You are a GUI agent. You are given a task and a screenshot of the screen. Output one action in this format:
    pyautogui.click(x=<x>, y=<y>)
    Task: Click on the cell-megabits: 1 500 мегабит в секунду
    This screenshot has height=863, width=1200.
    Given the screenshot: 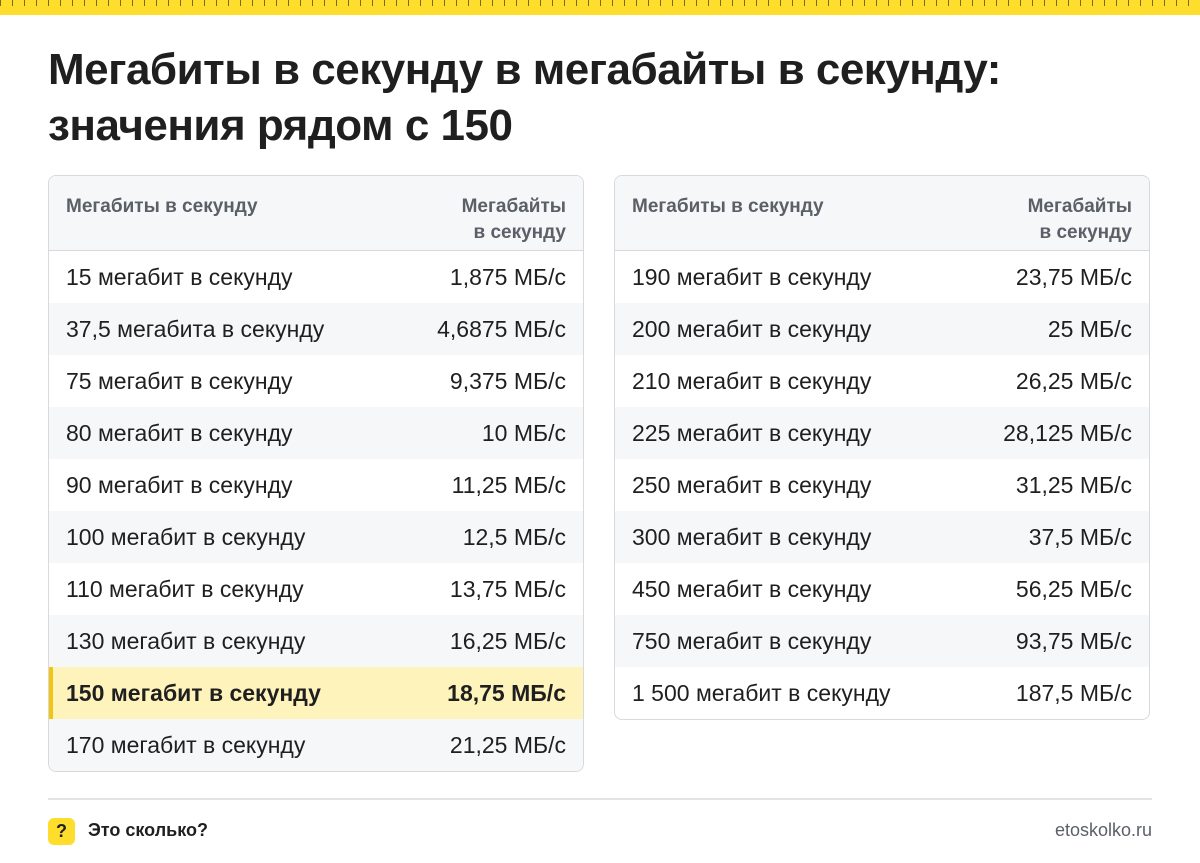 What is the action you would take?
    pyautogui.click(x=761, y=692)
    